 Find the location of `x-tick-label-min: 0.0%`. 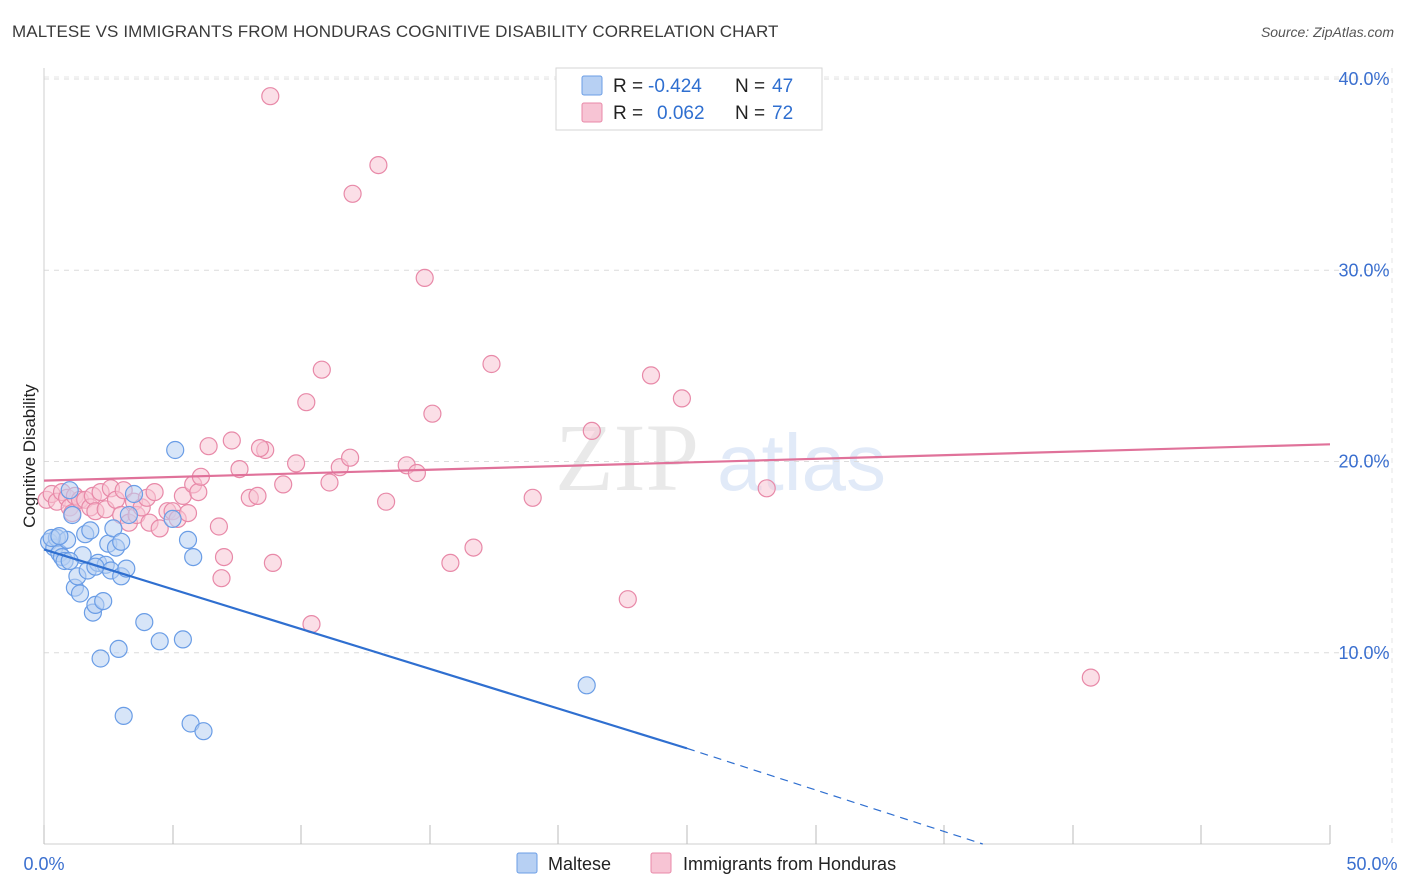

x-tick-label-min: 0.0% is located at coordinates (43, 864).